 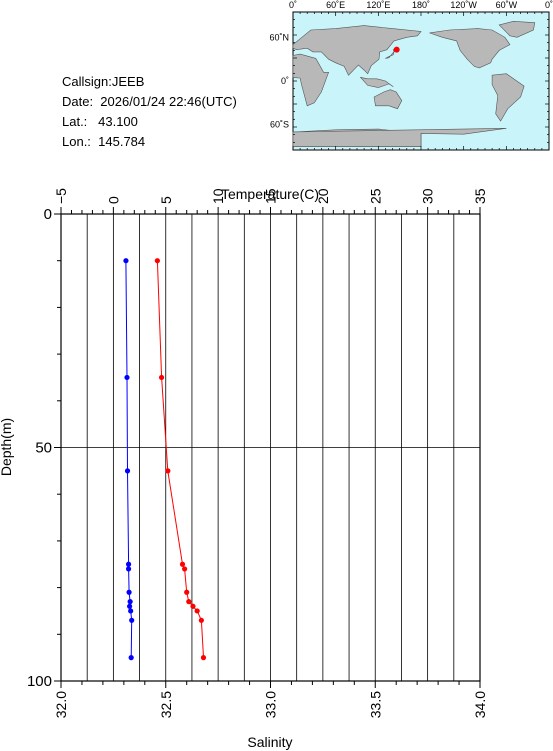 What do you see at coordinates (61, 704) in the screenshot?
I see `salinity-tick-label: 32.0` at bounding box center [61, 704].